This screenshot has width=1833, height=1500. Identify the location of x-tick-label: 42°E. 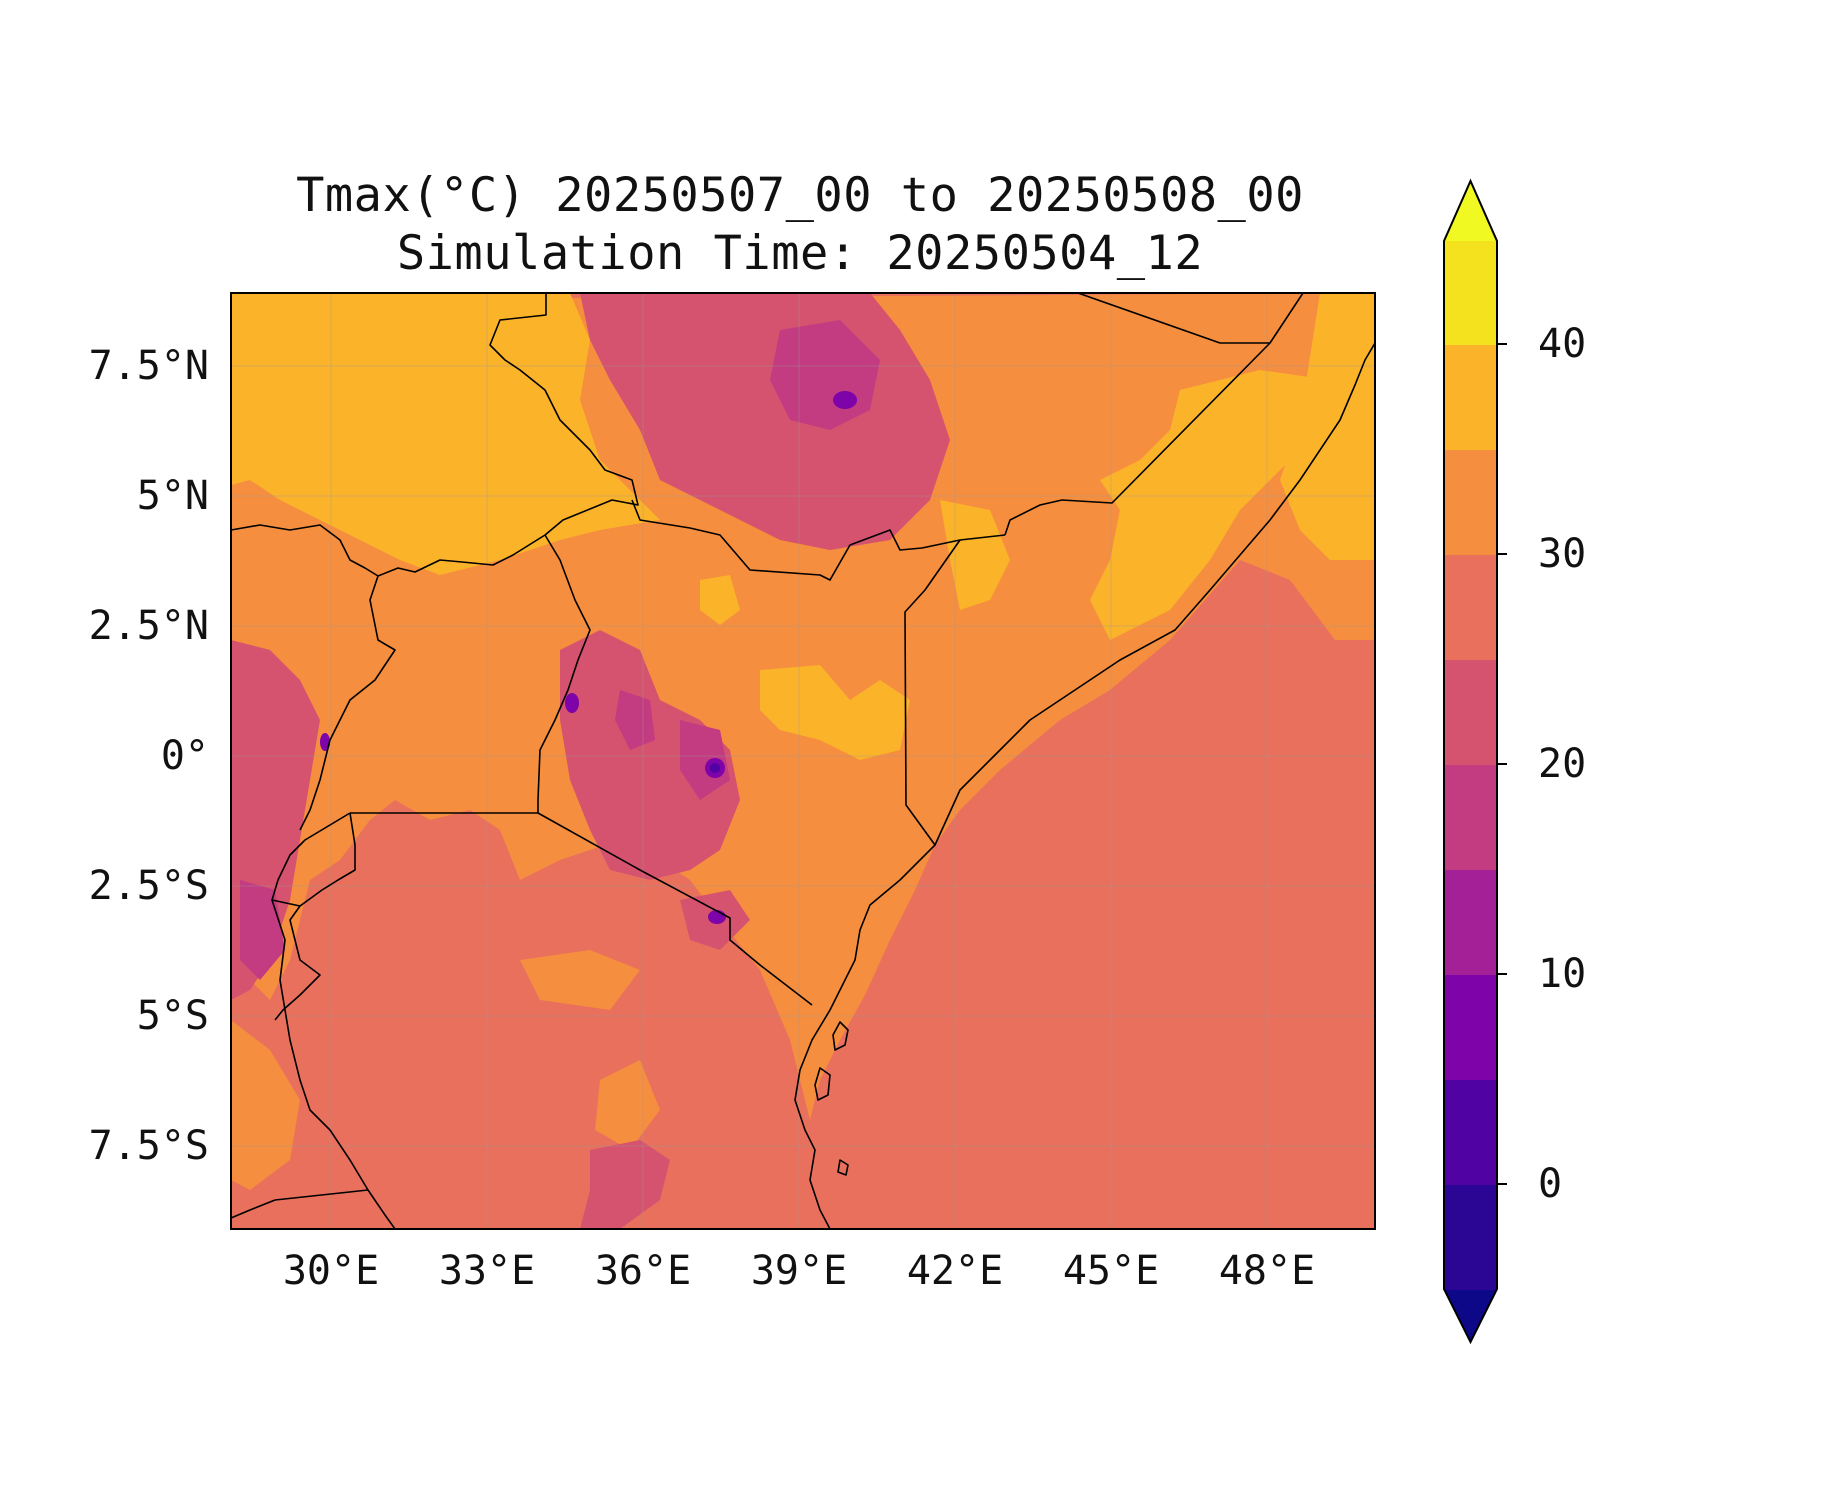
(955, 1271).